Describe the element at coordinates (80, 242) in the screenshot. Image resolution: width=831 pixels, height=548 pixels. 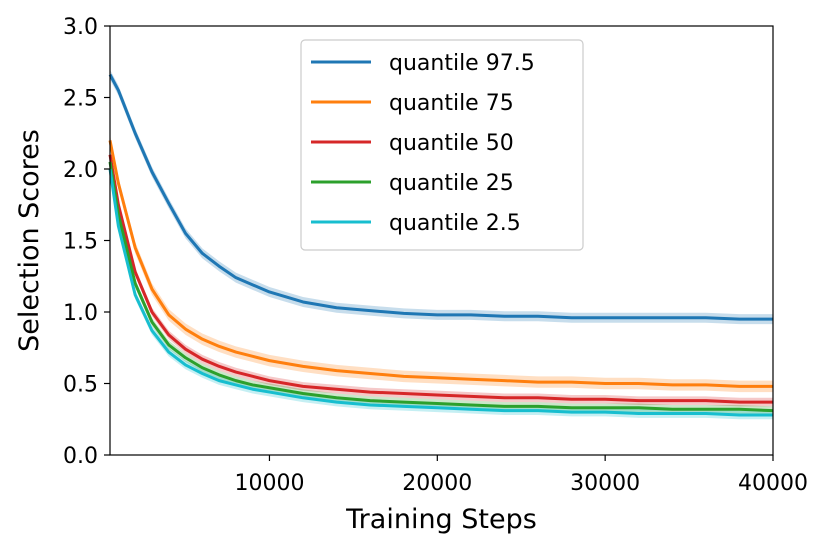
I see `y-tick-label: 1.5` at that location.